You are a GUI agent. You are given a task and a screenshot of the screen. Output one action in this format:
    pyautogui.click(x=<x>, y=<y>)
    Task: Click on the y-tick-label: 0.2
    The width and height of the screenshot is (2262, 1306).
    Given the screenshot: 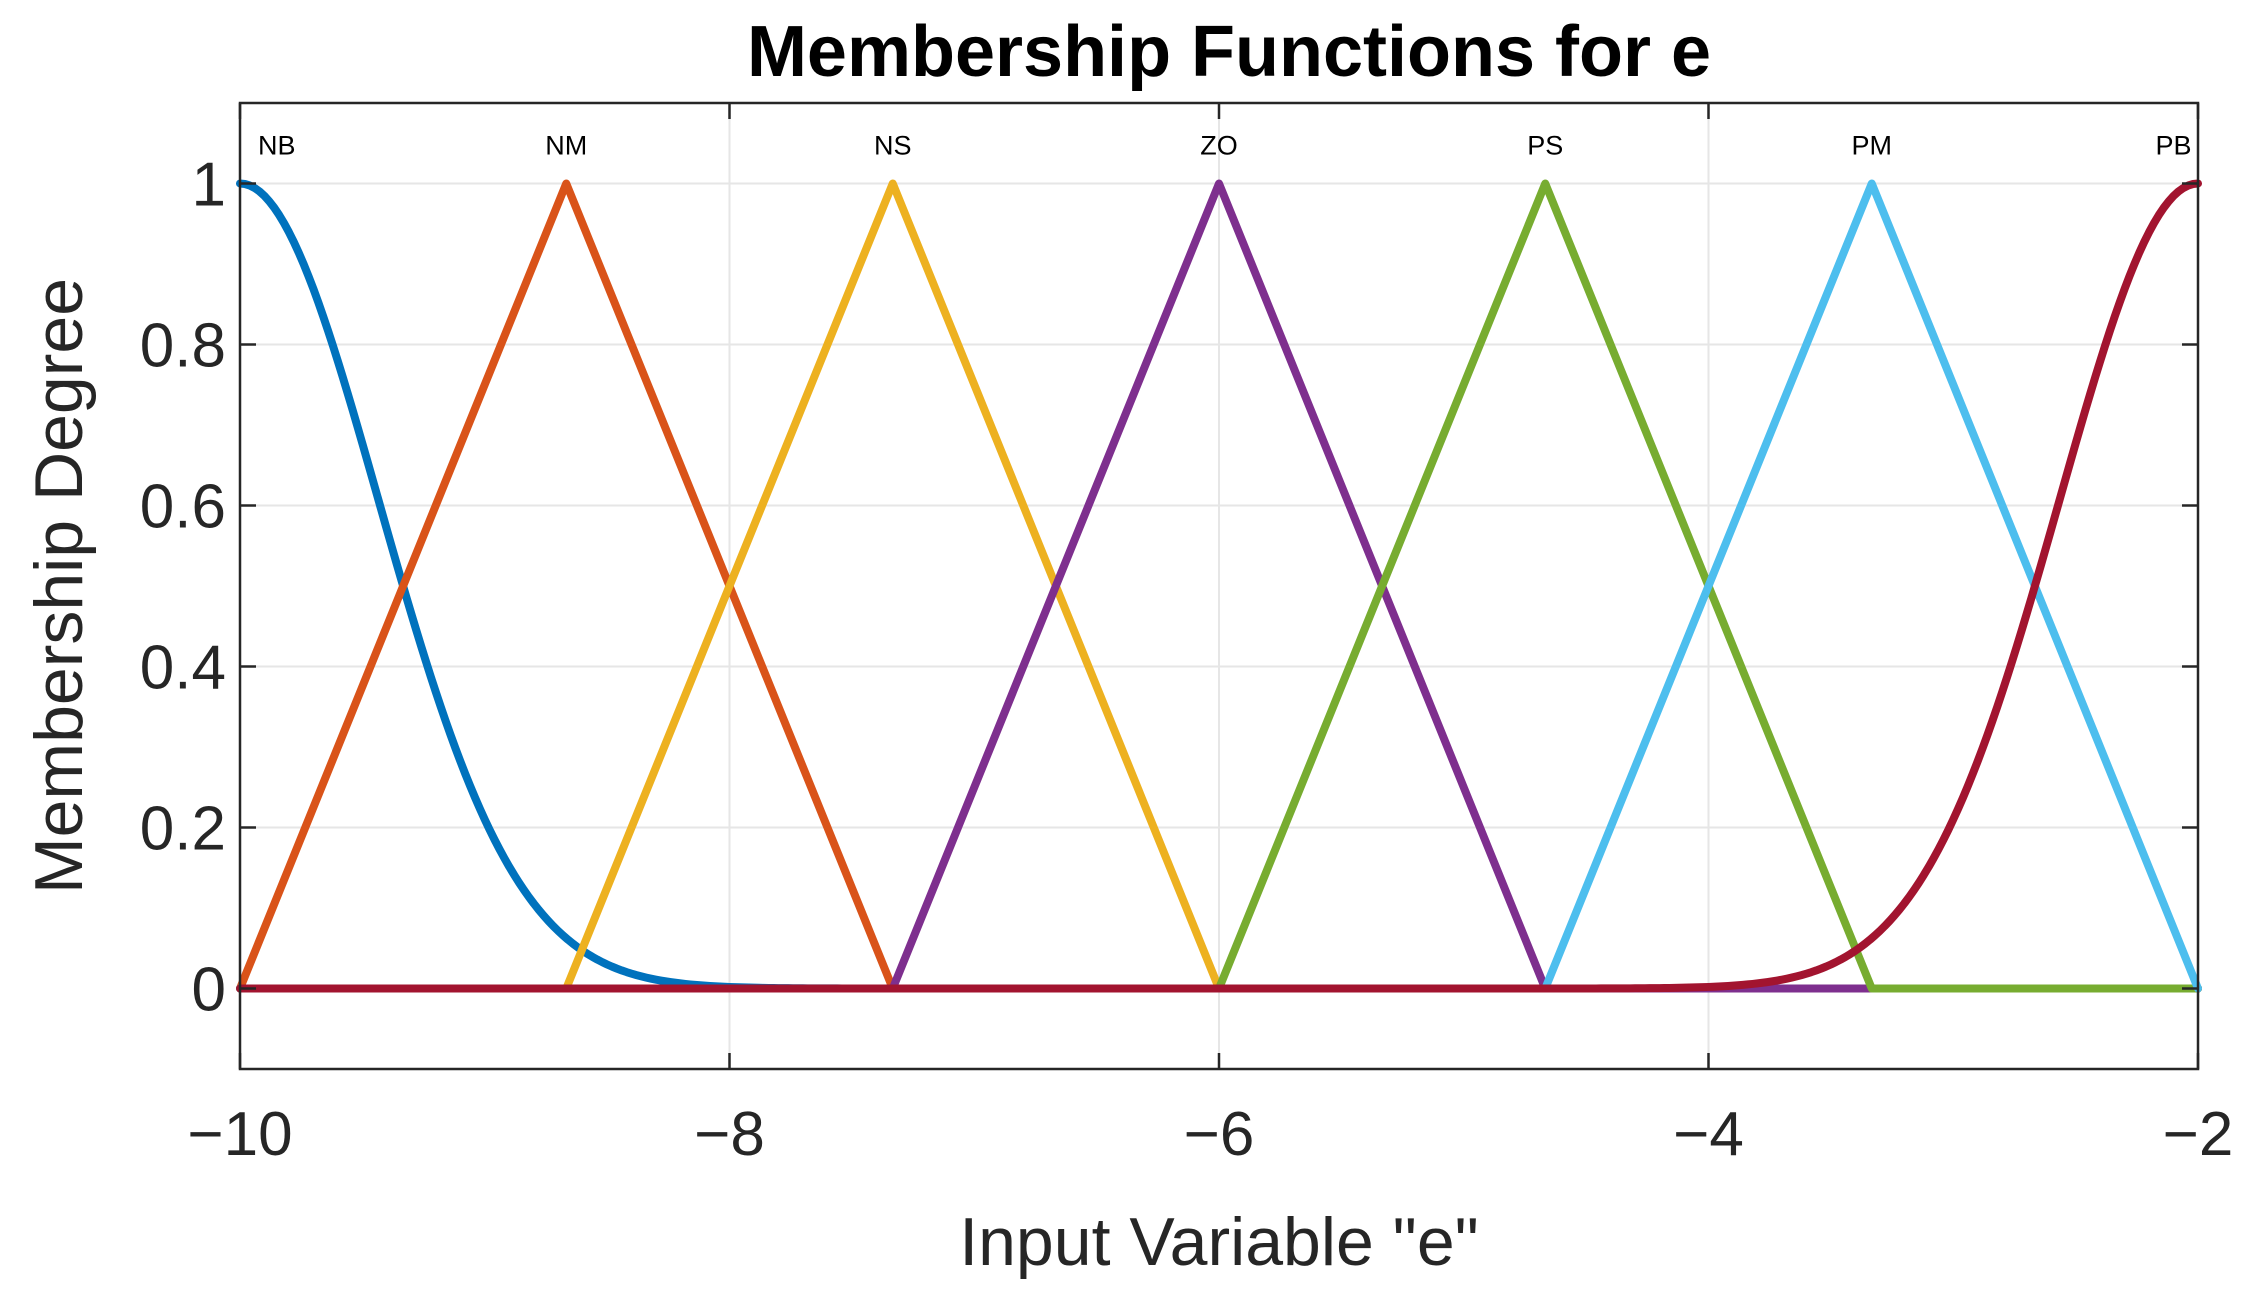 What is the action you would take?
    pyautogui.click(x=183, y=829)
    